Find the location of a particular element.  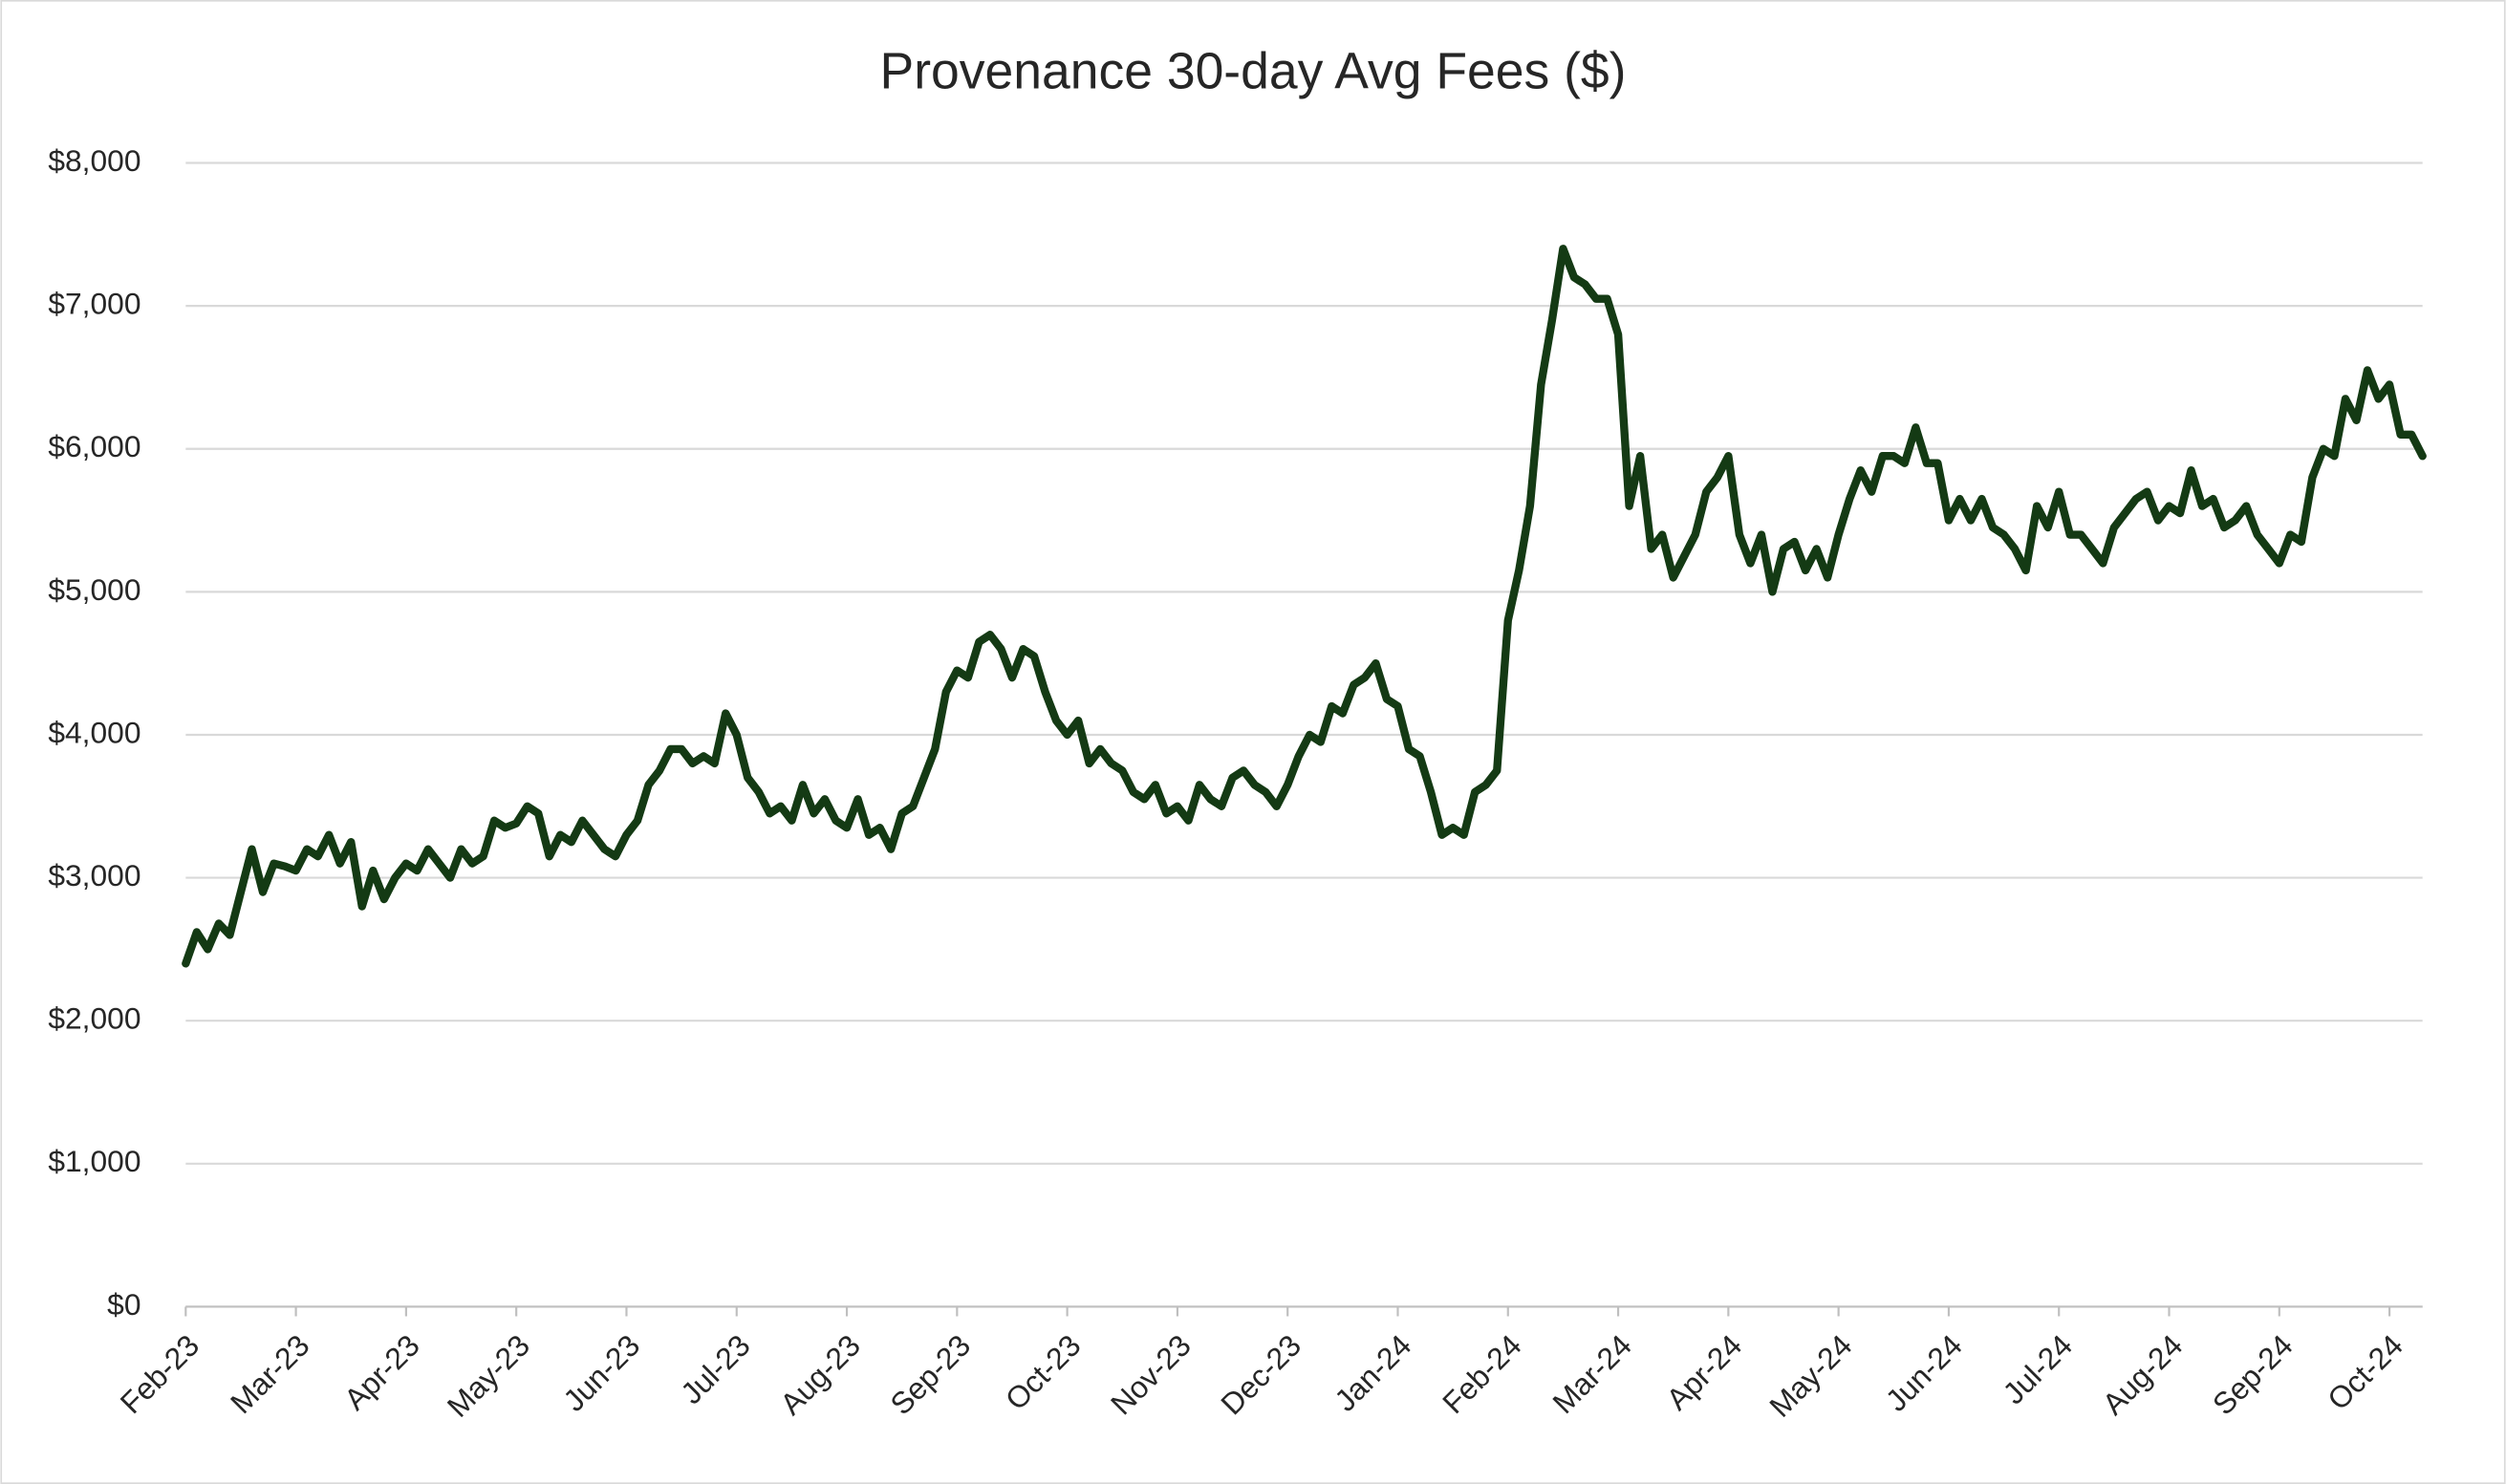

y-tick-label: $5,000 is located at coordinates (94, 590).